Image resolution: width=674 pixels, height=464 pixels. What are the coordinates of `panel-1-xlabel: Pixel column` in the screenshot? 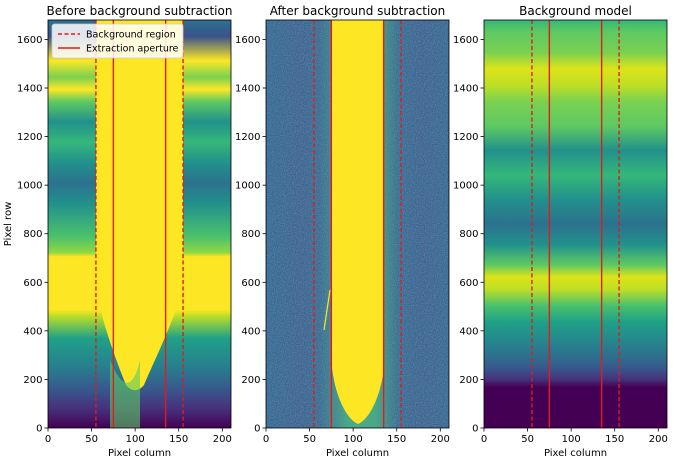 It's located at (139, 453).